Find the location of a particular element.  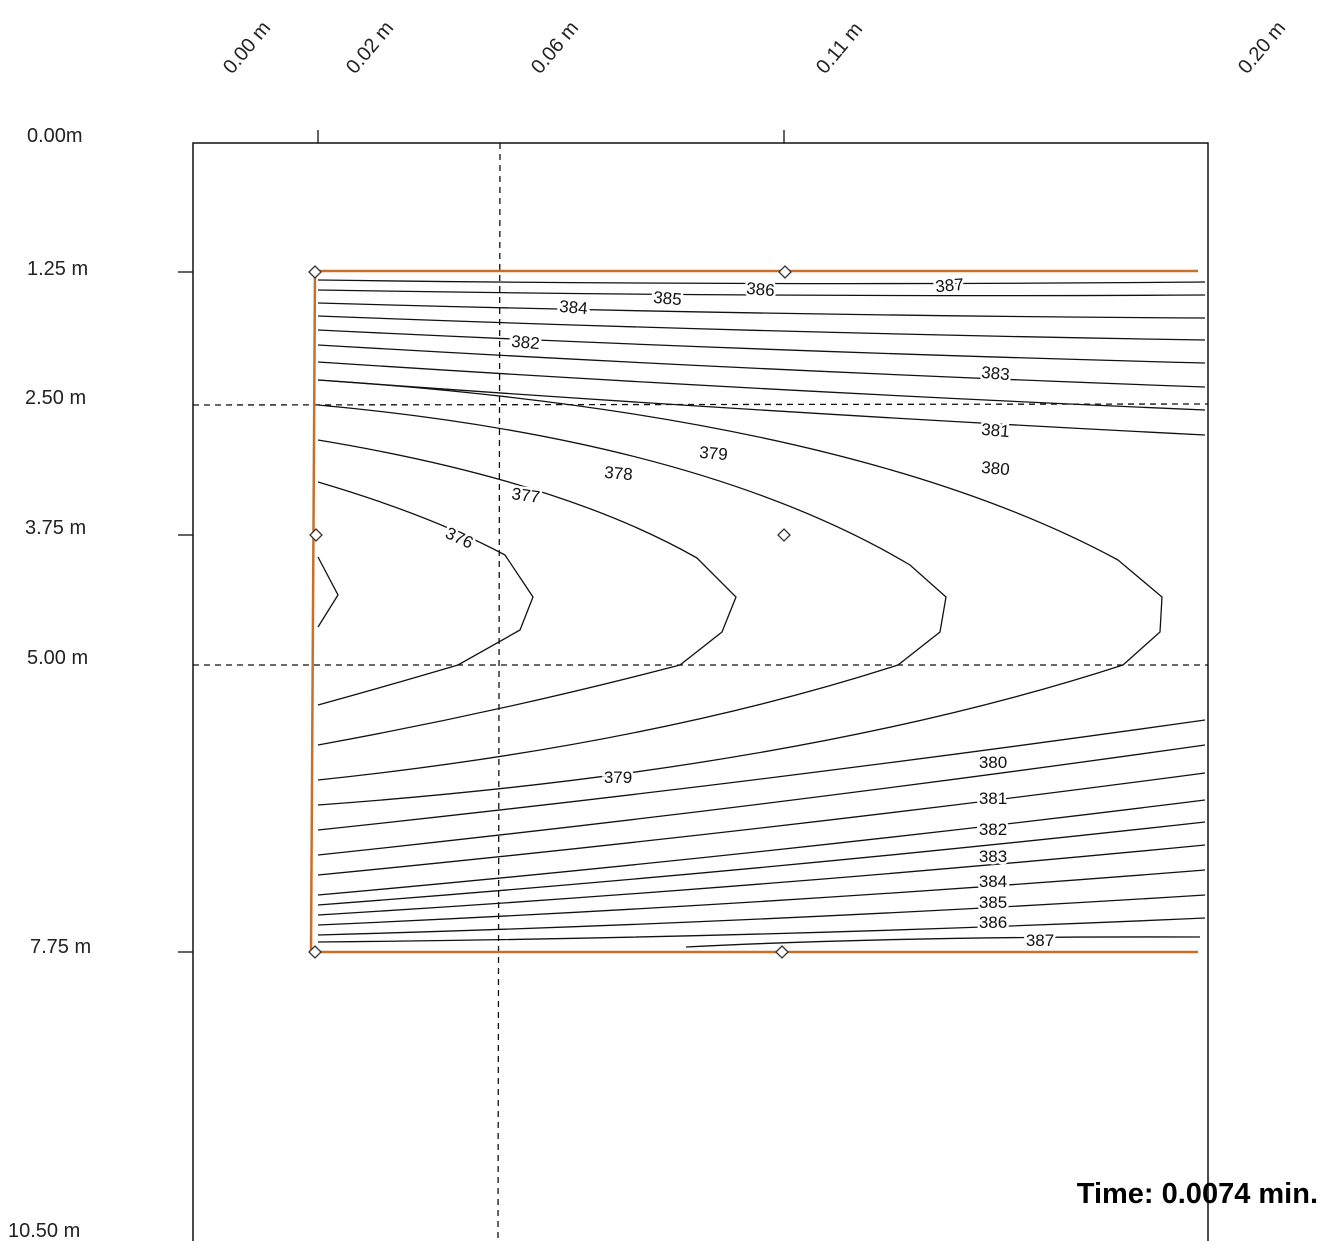

x-label: 0.02 m is located at coordinates (370, 47).